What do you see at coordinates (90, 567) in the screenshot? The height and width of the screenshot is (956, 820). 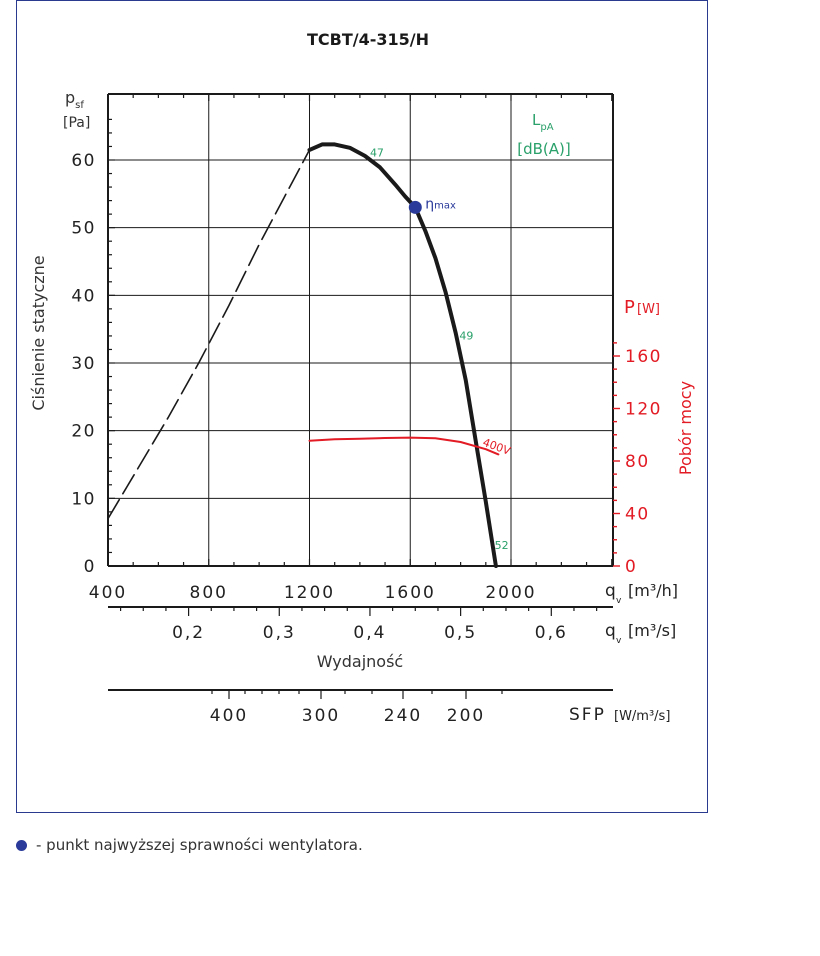 I see `y-tick-label: 0` at bounding box center [90, 567].